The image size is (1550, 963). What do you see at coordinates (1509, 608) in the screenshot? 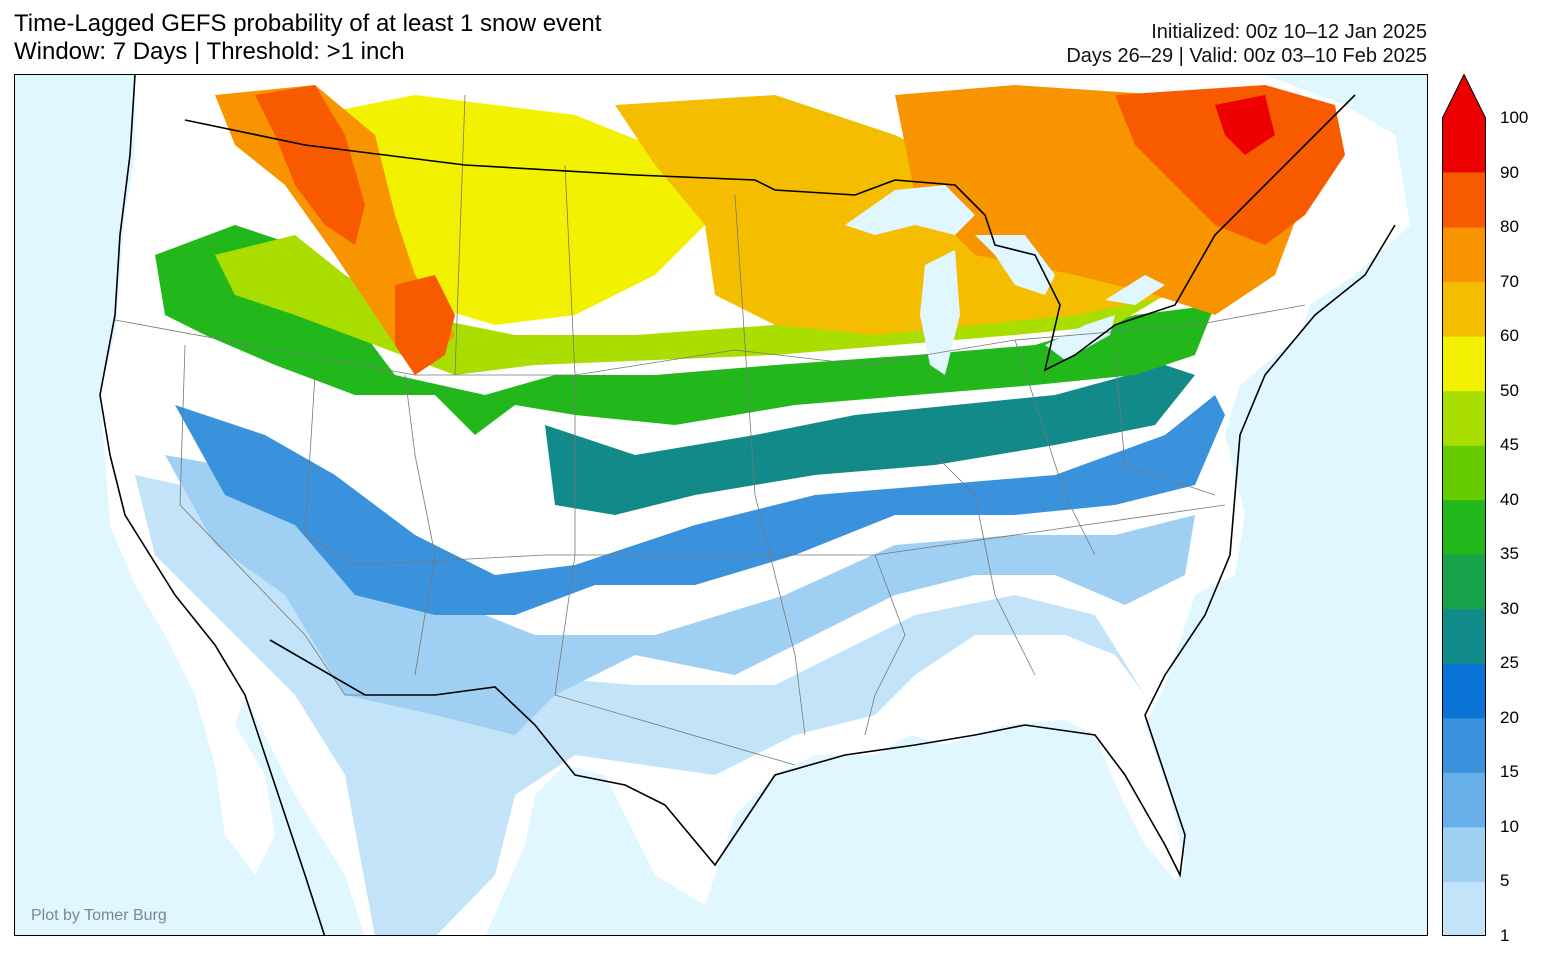
I see `colorbar-tick-label: 30` at bounding box center [1509, 608].